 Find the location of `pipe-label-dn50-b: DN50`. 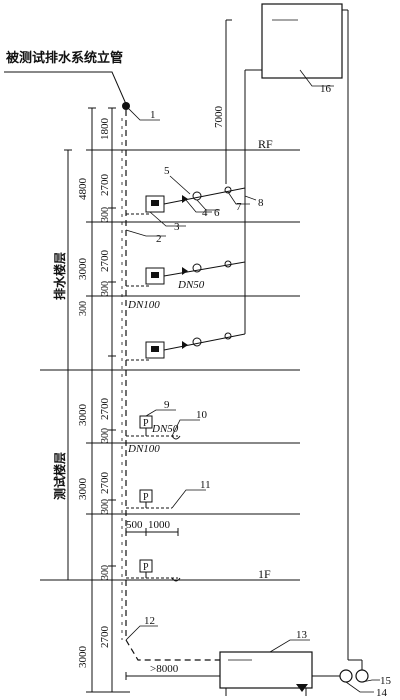

pipe-label-dn50-b: DN50 is located at coordinates (165, 429).